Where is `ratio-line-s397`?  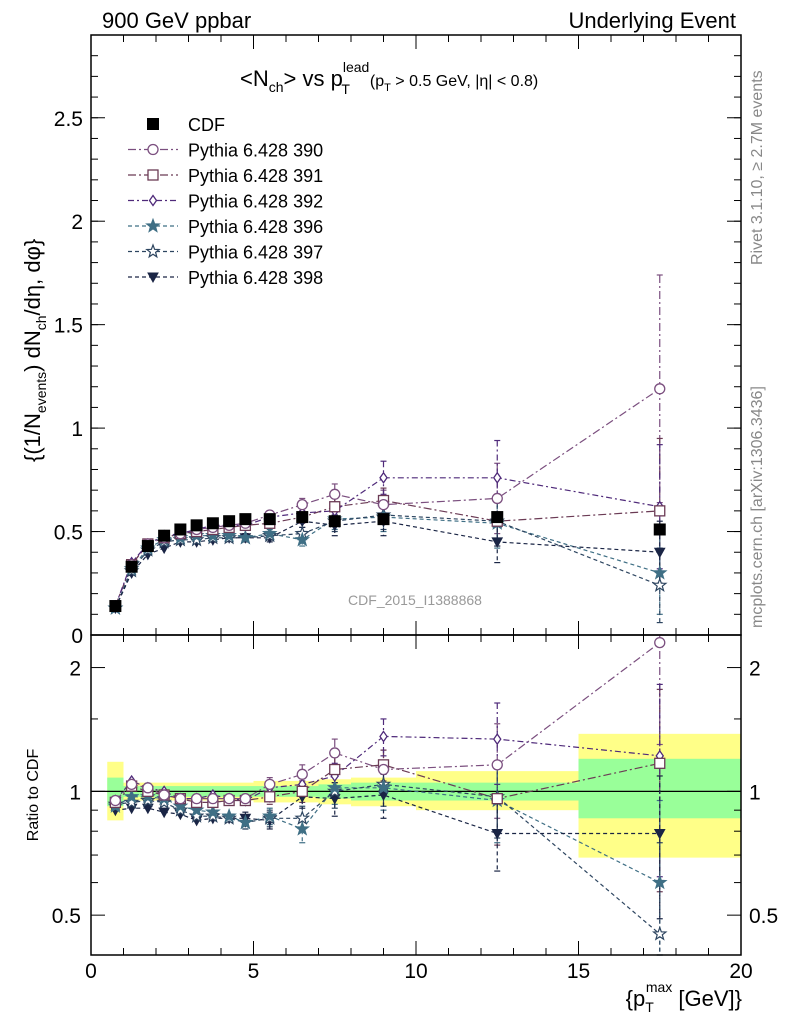
ratio-line-s397 is located at coordinates (388, 859).